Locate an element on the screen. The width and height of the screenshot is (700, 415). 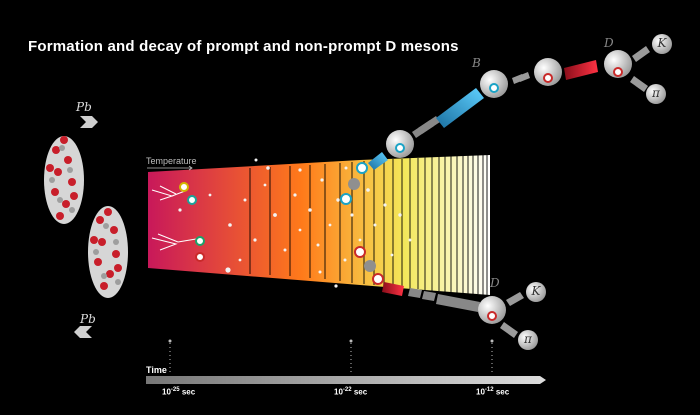
pb-bottom-label: Pb is located at coordinates (88, 319).